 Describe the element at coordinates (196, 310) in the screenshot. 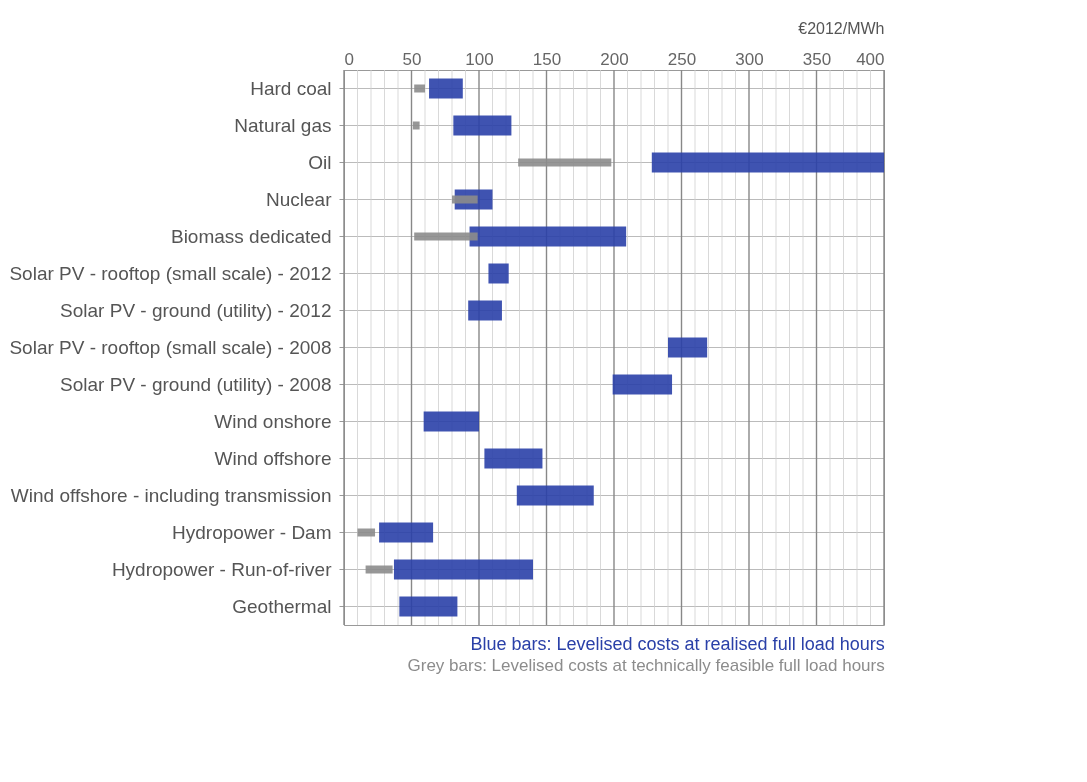

I see `y-tick-label: Solar PV - ground (utility) - 2012` at that location.